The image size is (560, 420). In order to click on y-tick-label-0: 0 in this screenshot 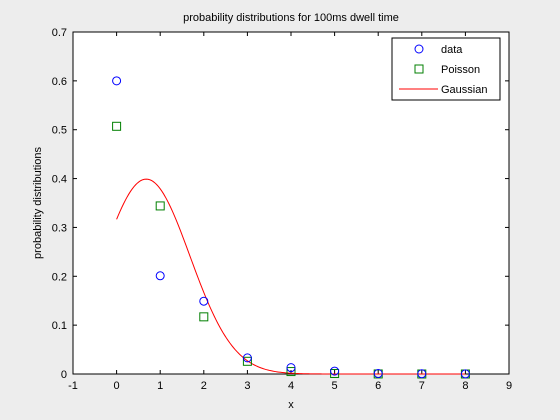, I will do `click(64, 375)`.